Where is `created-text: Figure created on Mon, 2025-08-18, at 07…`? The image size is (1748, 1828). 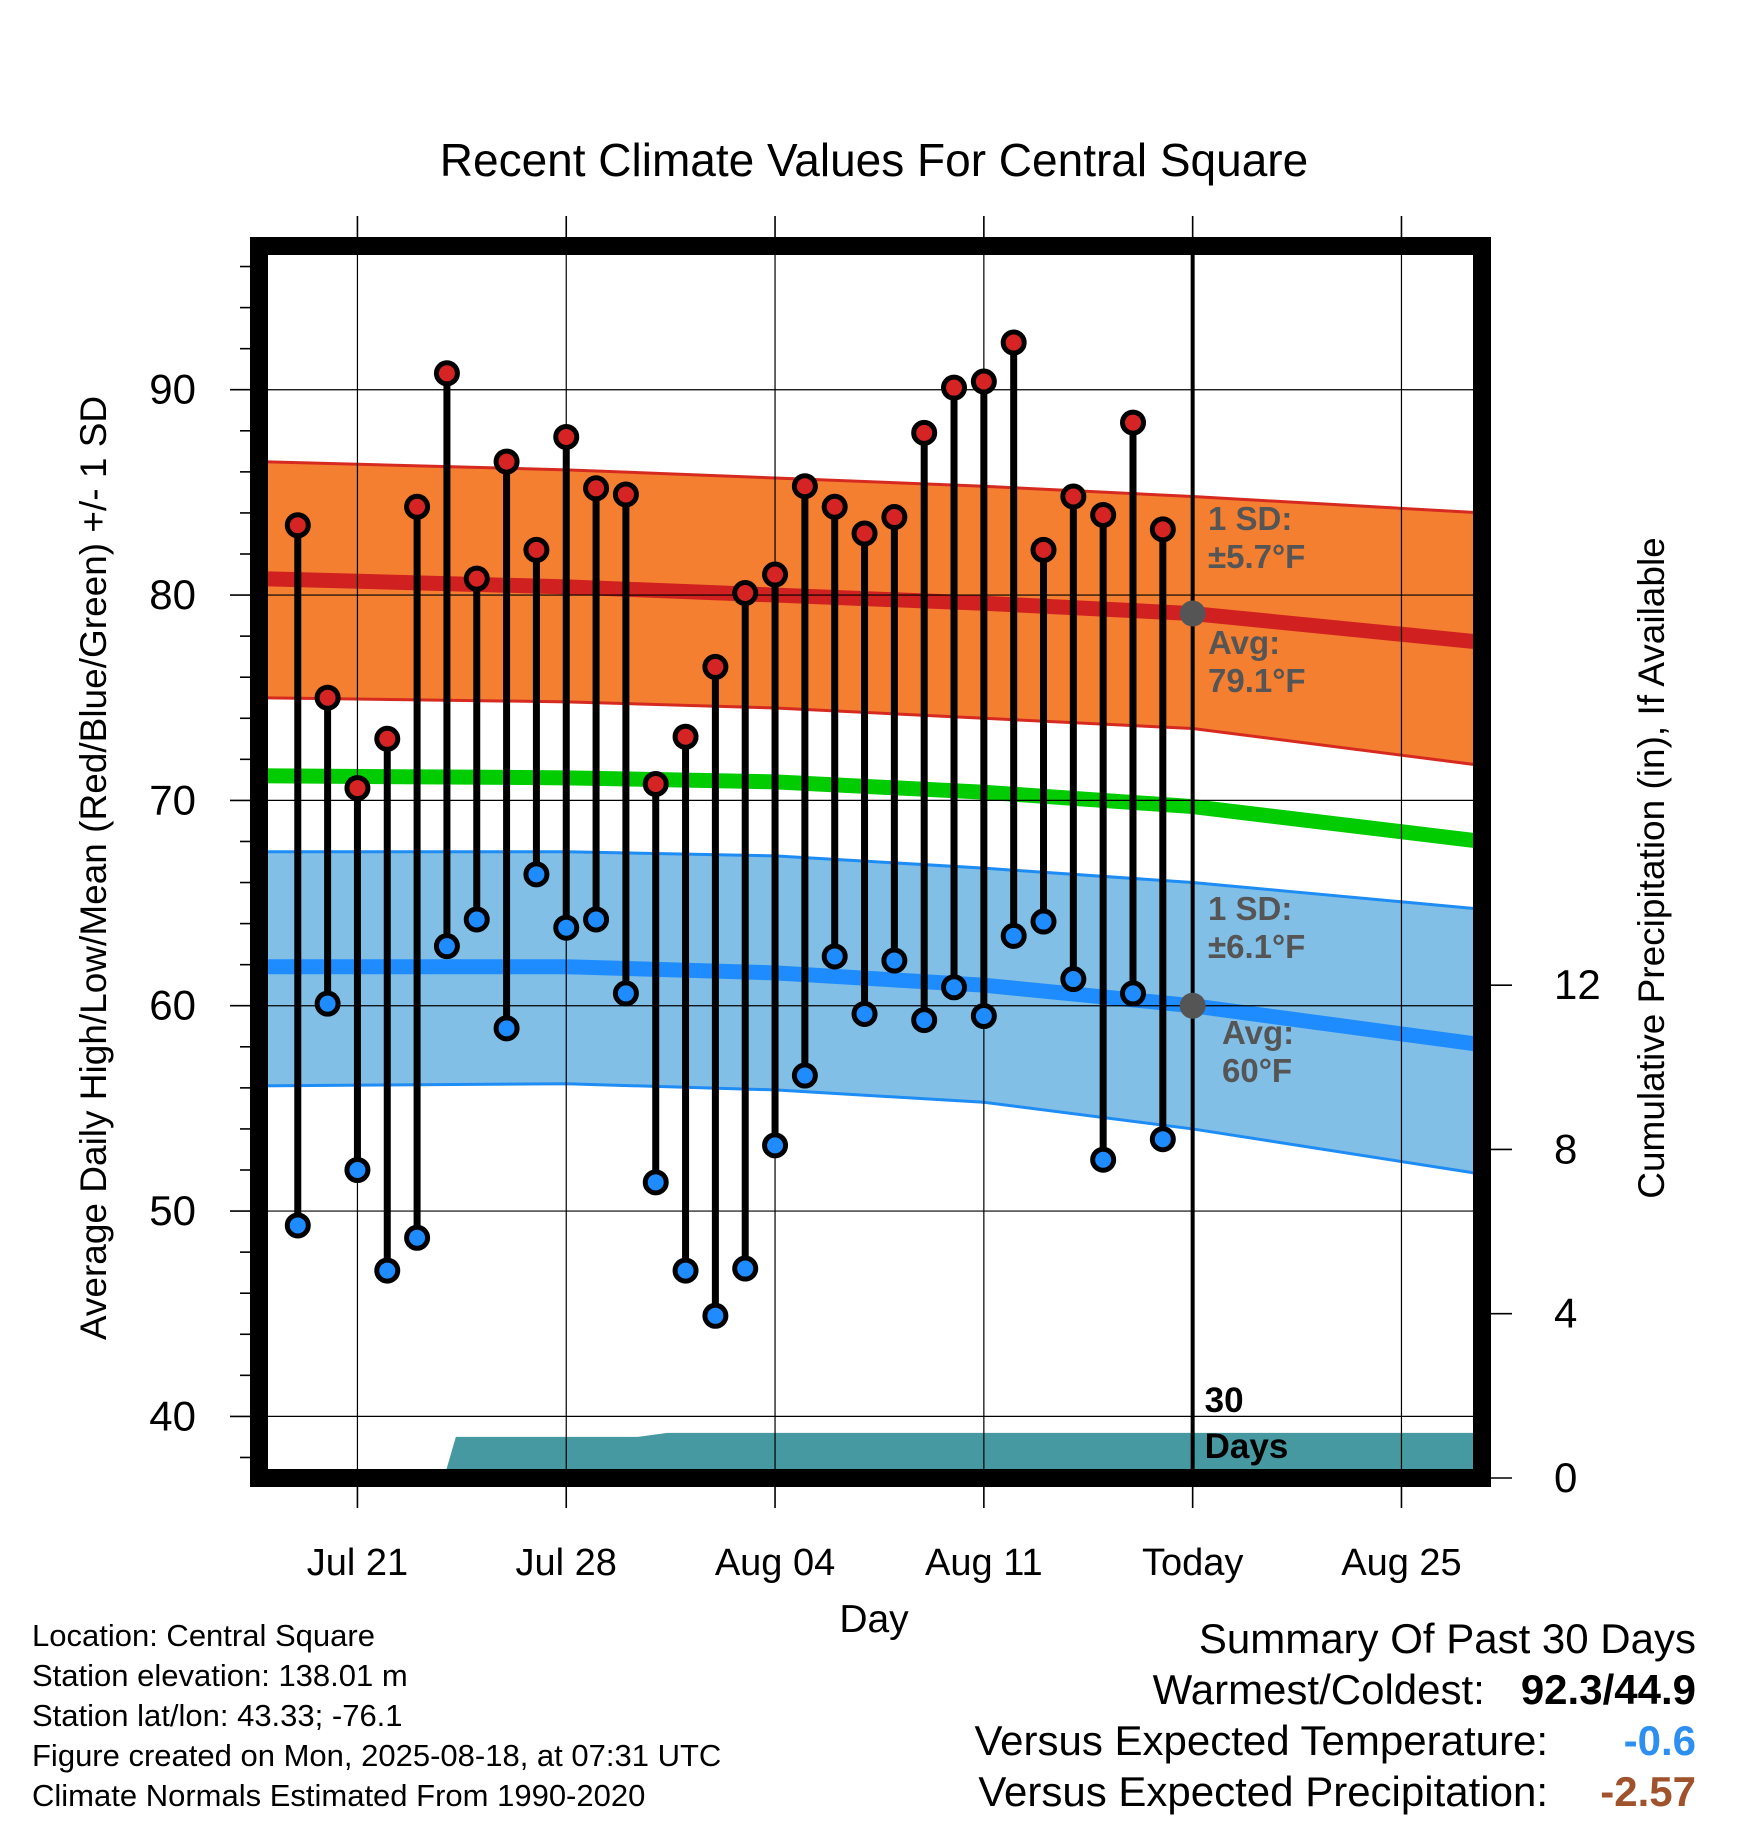 created-text: Figure created on Mon, 2025-08-18, at 07… is located at coordinates (377, 1755).